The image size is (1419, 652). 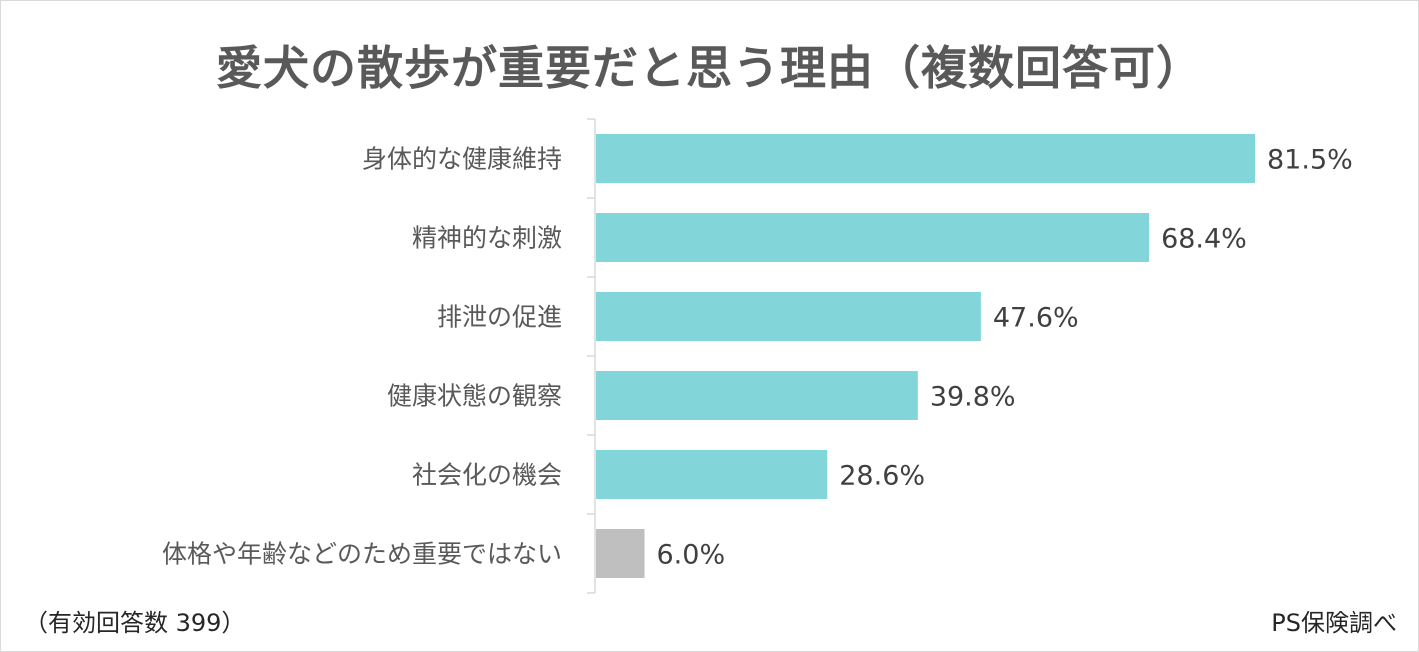 What do you see at coordinates (487, 238) in the screenshot?
I see `category-label: 精神的な刺激` at bounding box center [487, 238].